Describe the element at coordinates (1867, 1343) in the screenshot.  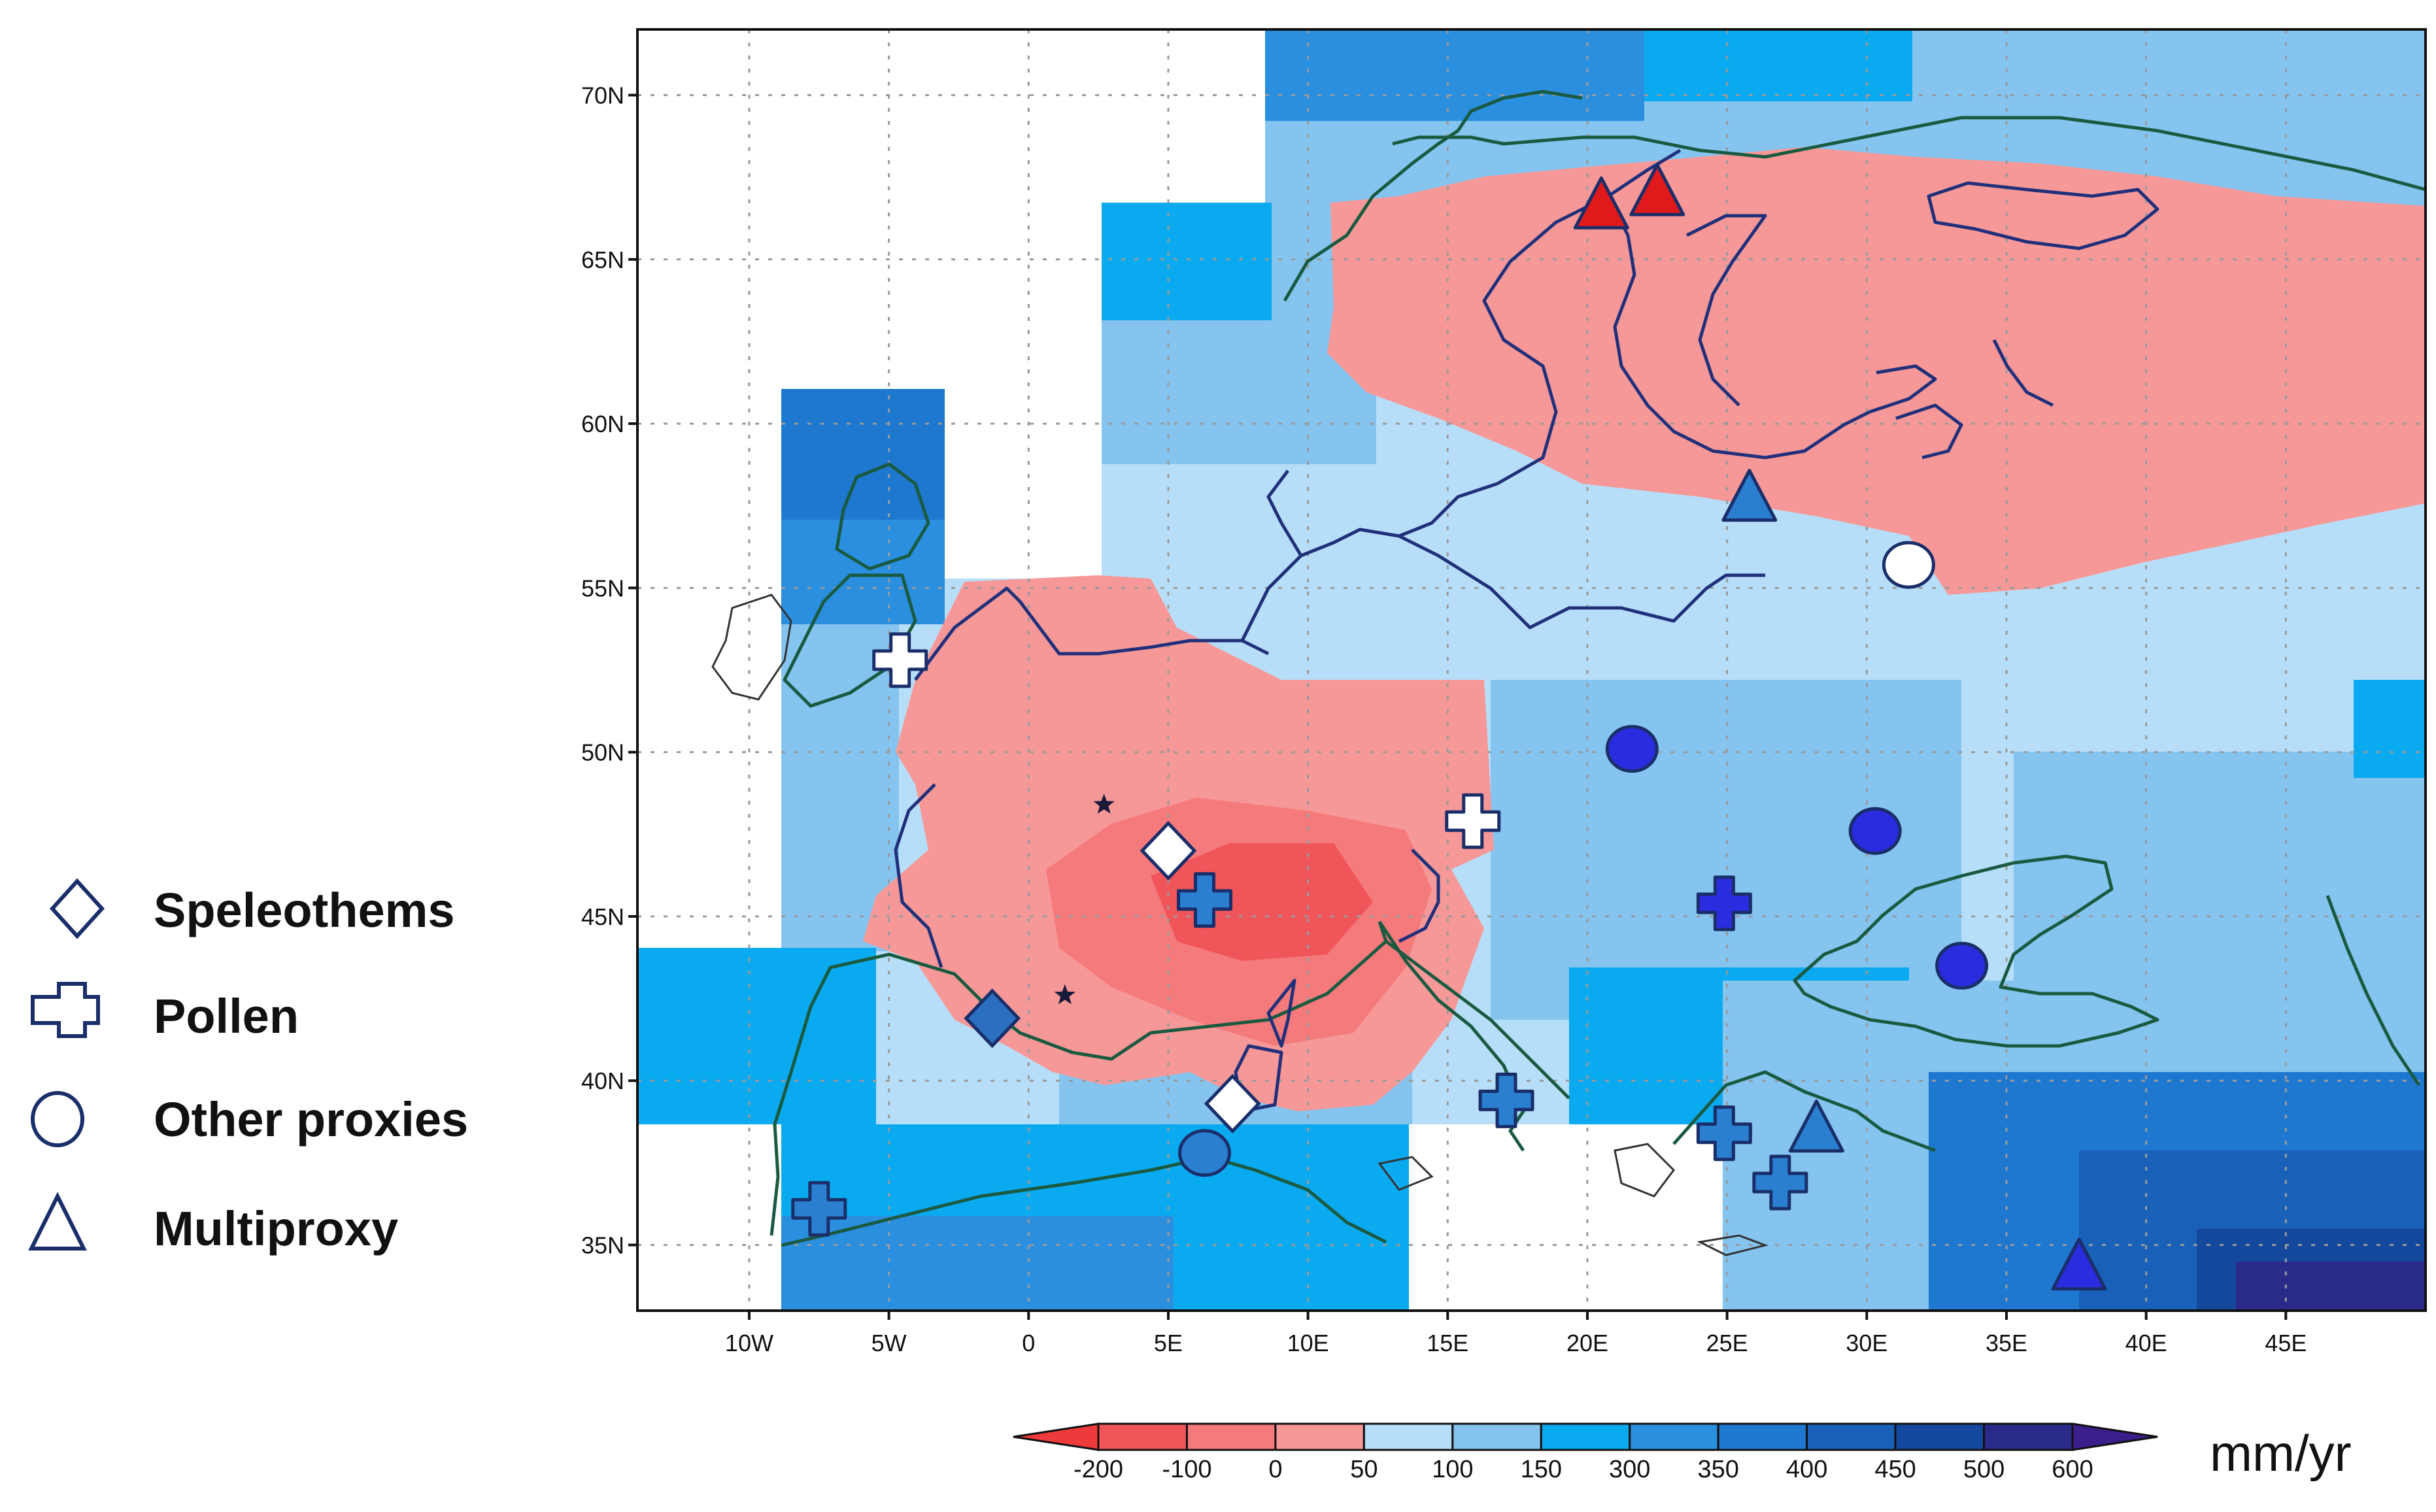
I see `lon-tick-label: 30E` at that location.